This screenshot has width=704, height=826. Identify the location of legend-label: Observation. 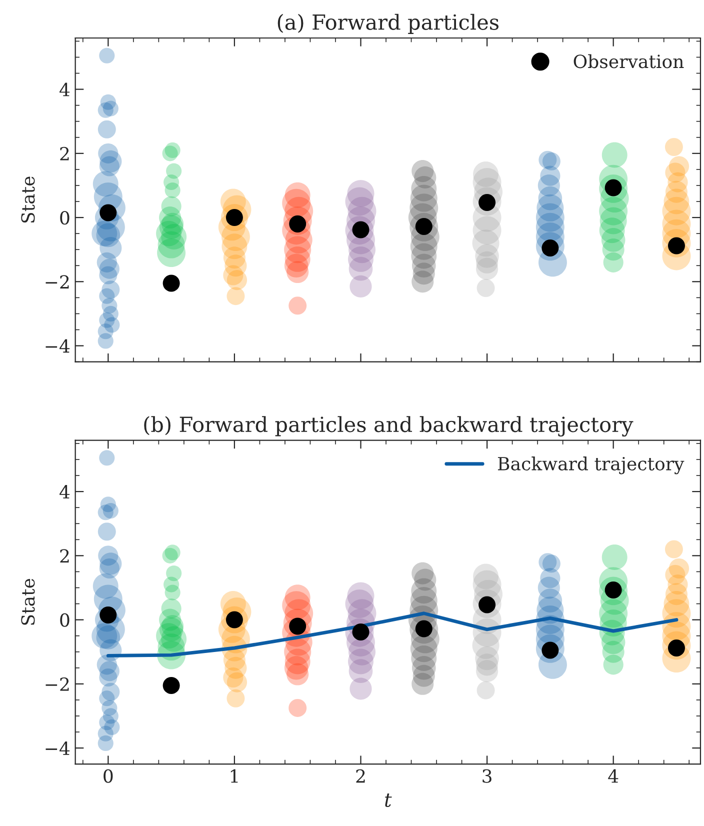
(629, 61).